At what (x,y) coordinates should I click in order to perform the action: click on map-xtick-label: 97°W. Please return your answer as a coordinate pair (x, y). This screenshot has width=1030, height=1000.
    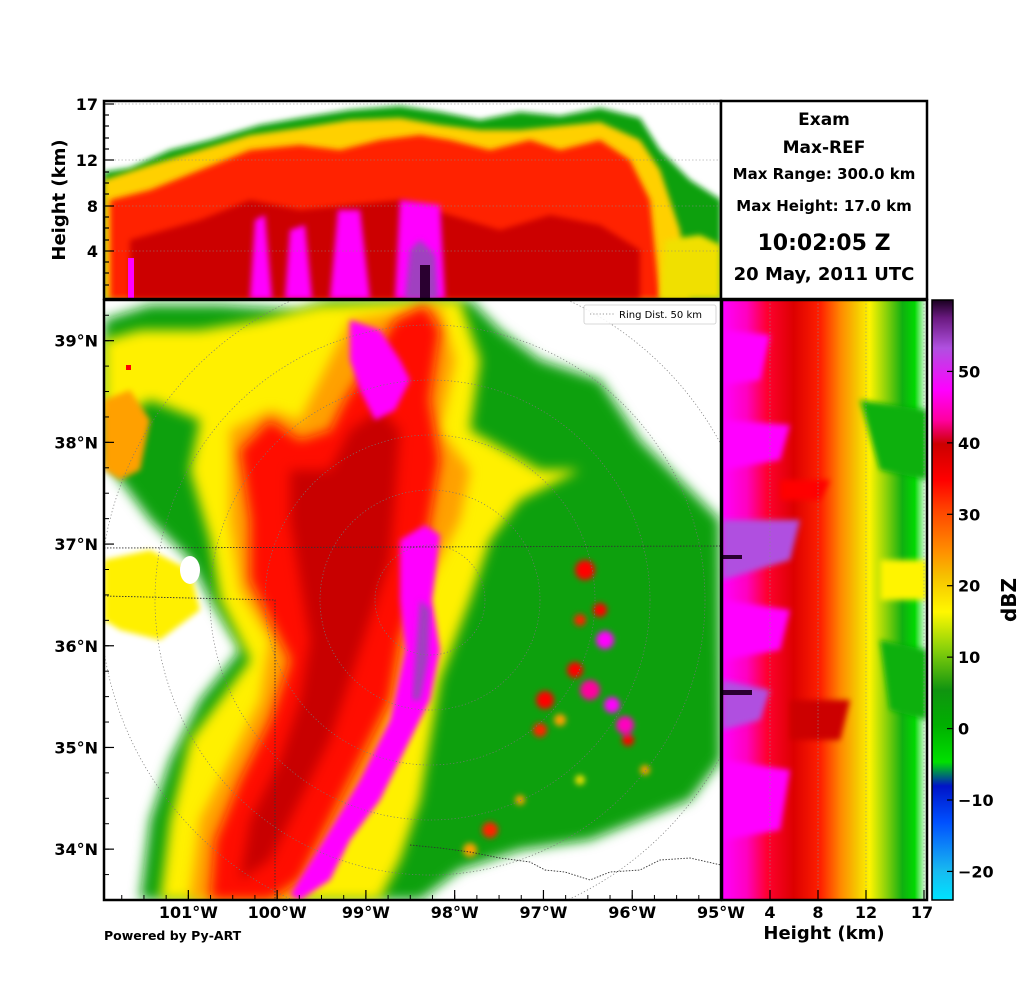
    Looking at the image, I should click on (543, 912).